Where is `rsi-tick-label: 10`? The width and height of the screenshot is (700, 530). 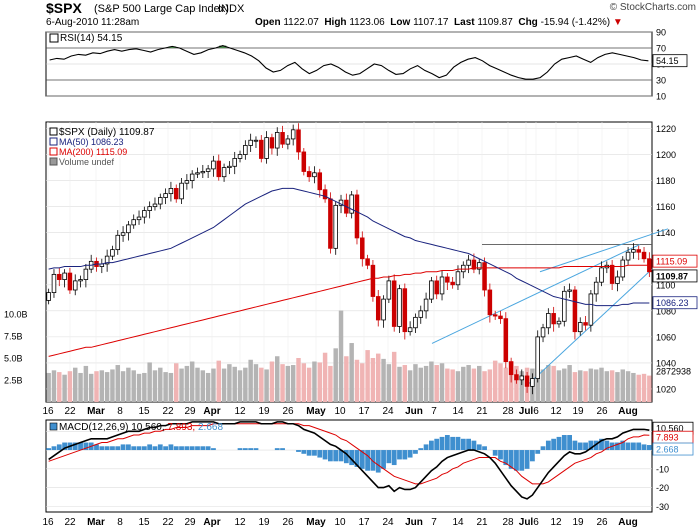
rsi-tick-label: 10 is located at coordinates (661, 97).